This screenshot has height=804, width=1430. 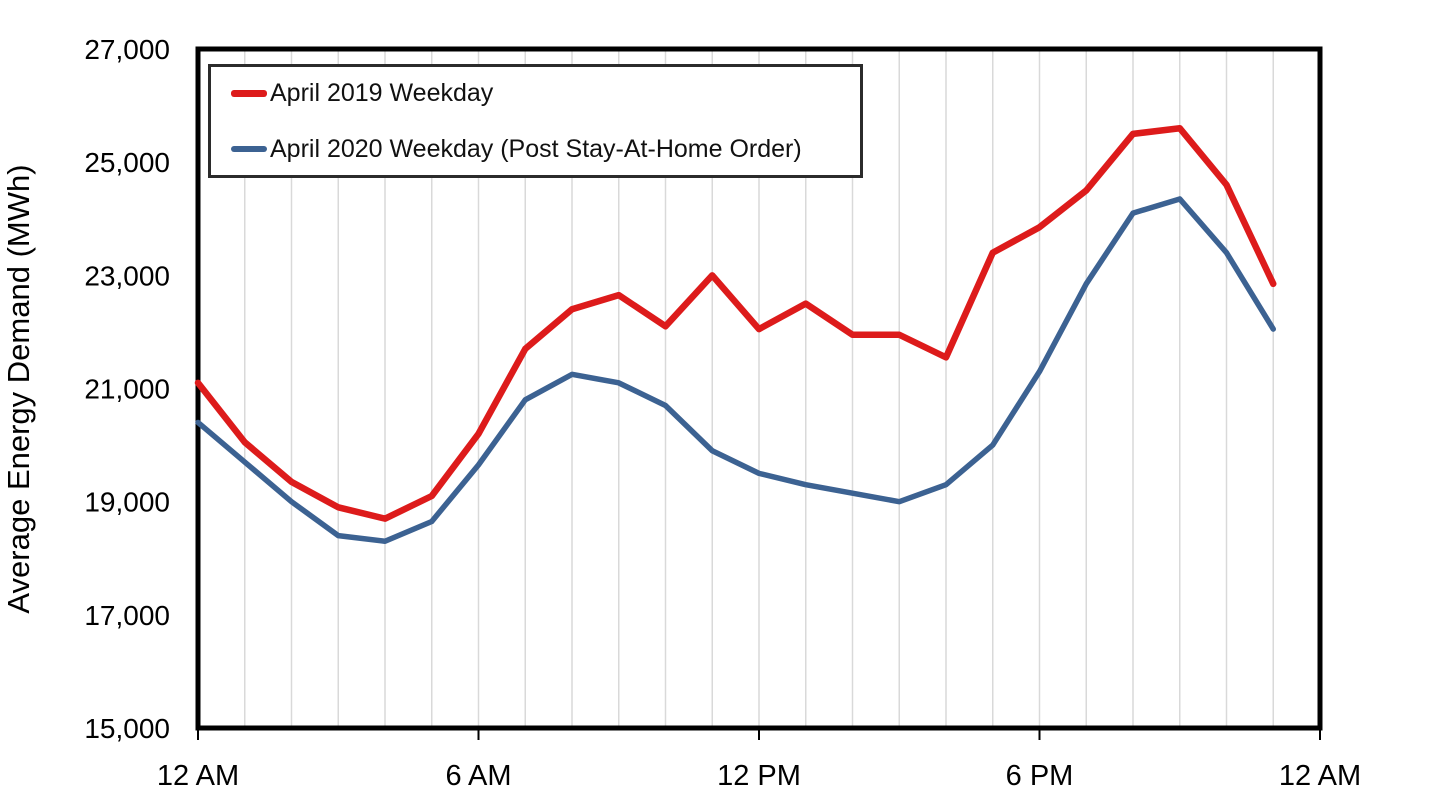 I want to click on legend-item: April 2019 Weekday, so click(x=545, y=93).